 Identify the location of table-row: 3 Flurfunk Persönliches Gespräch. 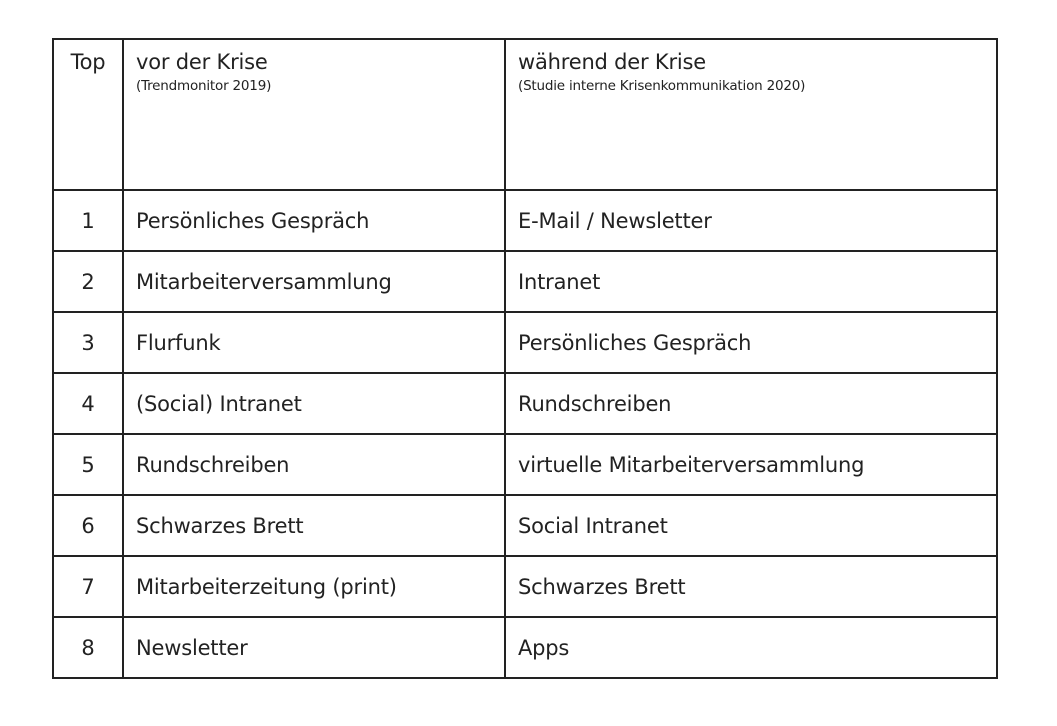
(525, 342).